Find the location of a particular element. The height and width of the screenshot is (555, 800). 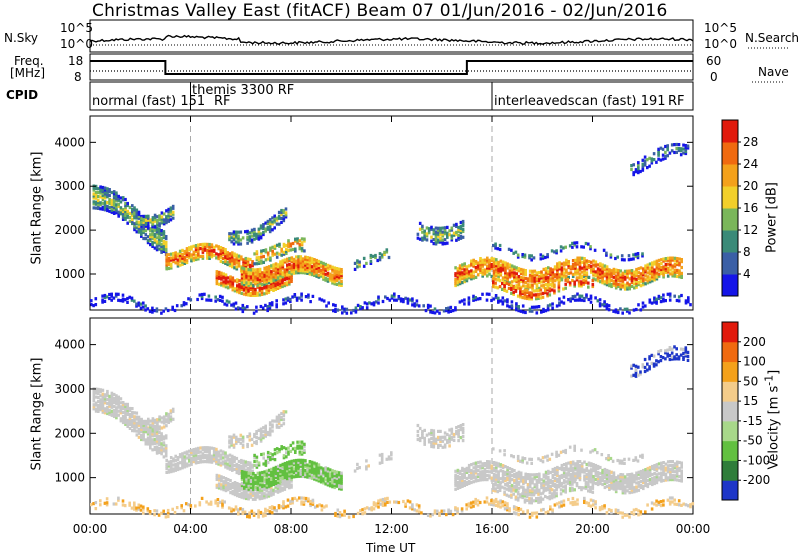

power-colorbar-label: 8 is located at coordinates (747, 252).